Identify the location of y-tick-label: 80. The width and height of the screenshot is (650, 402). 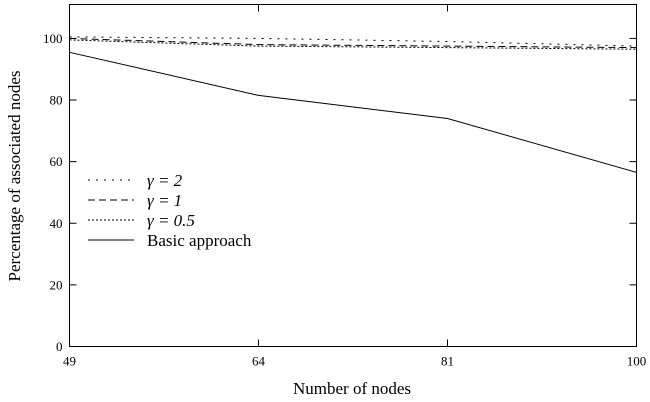
(56, 100).